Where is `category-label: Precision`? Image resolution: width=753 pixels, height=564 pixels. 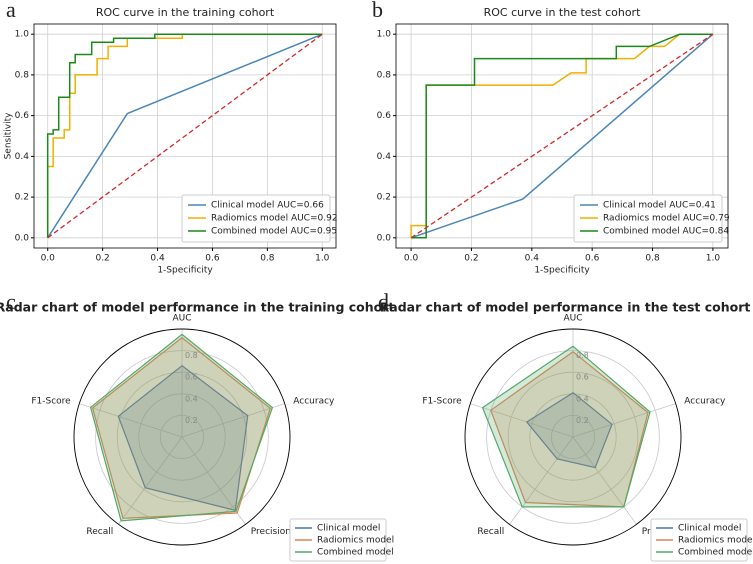
category-label: Precision is located at coordinates (271, 532).